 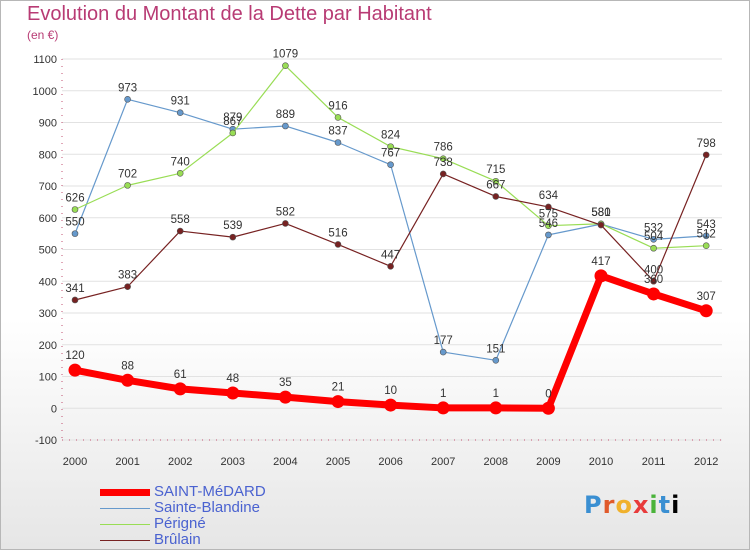 What do you see at coordinates (496, 462) in the screenshot?
I see `x-tick-label: 2008` at bounding box center [496, 462].